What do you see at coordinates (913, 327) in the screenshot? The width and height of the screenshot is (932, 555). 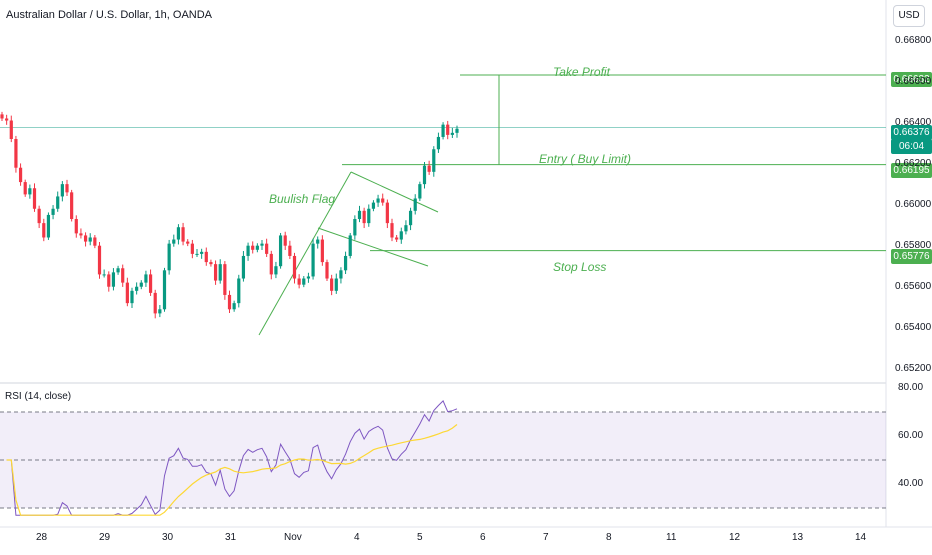 I see `price-tick-label: 0.65400` at bounding box center [913, 327].